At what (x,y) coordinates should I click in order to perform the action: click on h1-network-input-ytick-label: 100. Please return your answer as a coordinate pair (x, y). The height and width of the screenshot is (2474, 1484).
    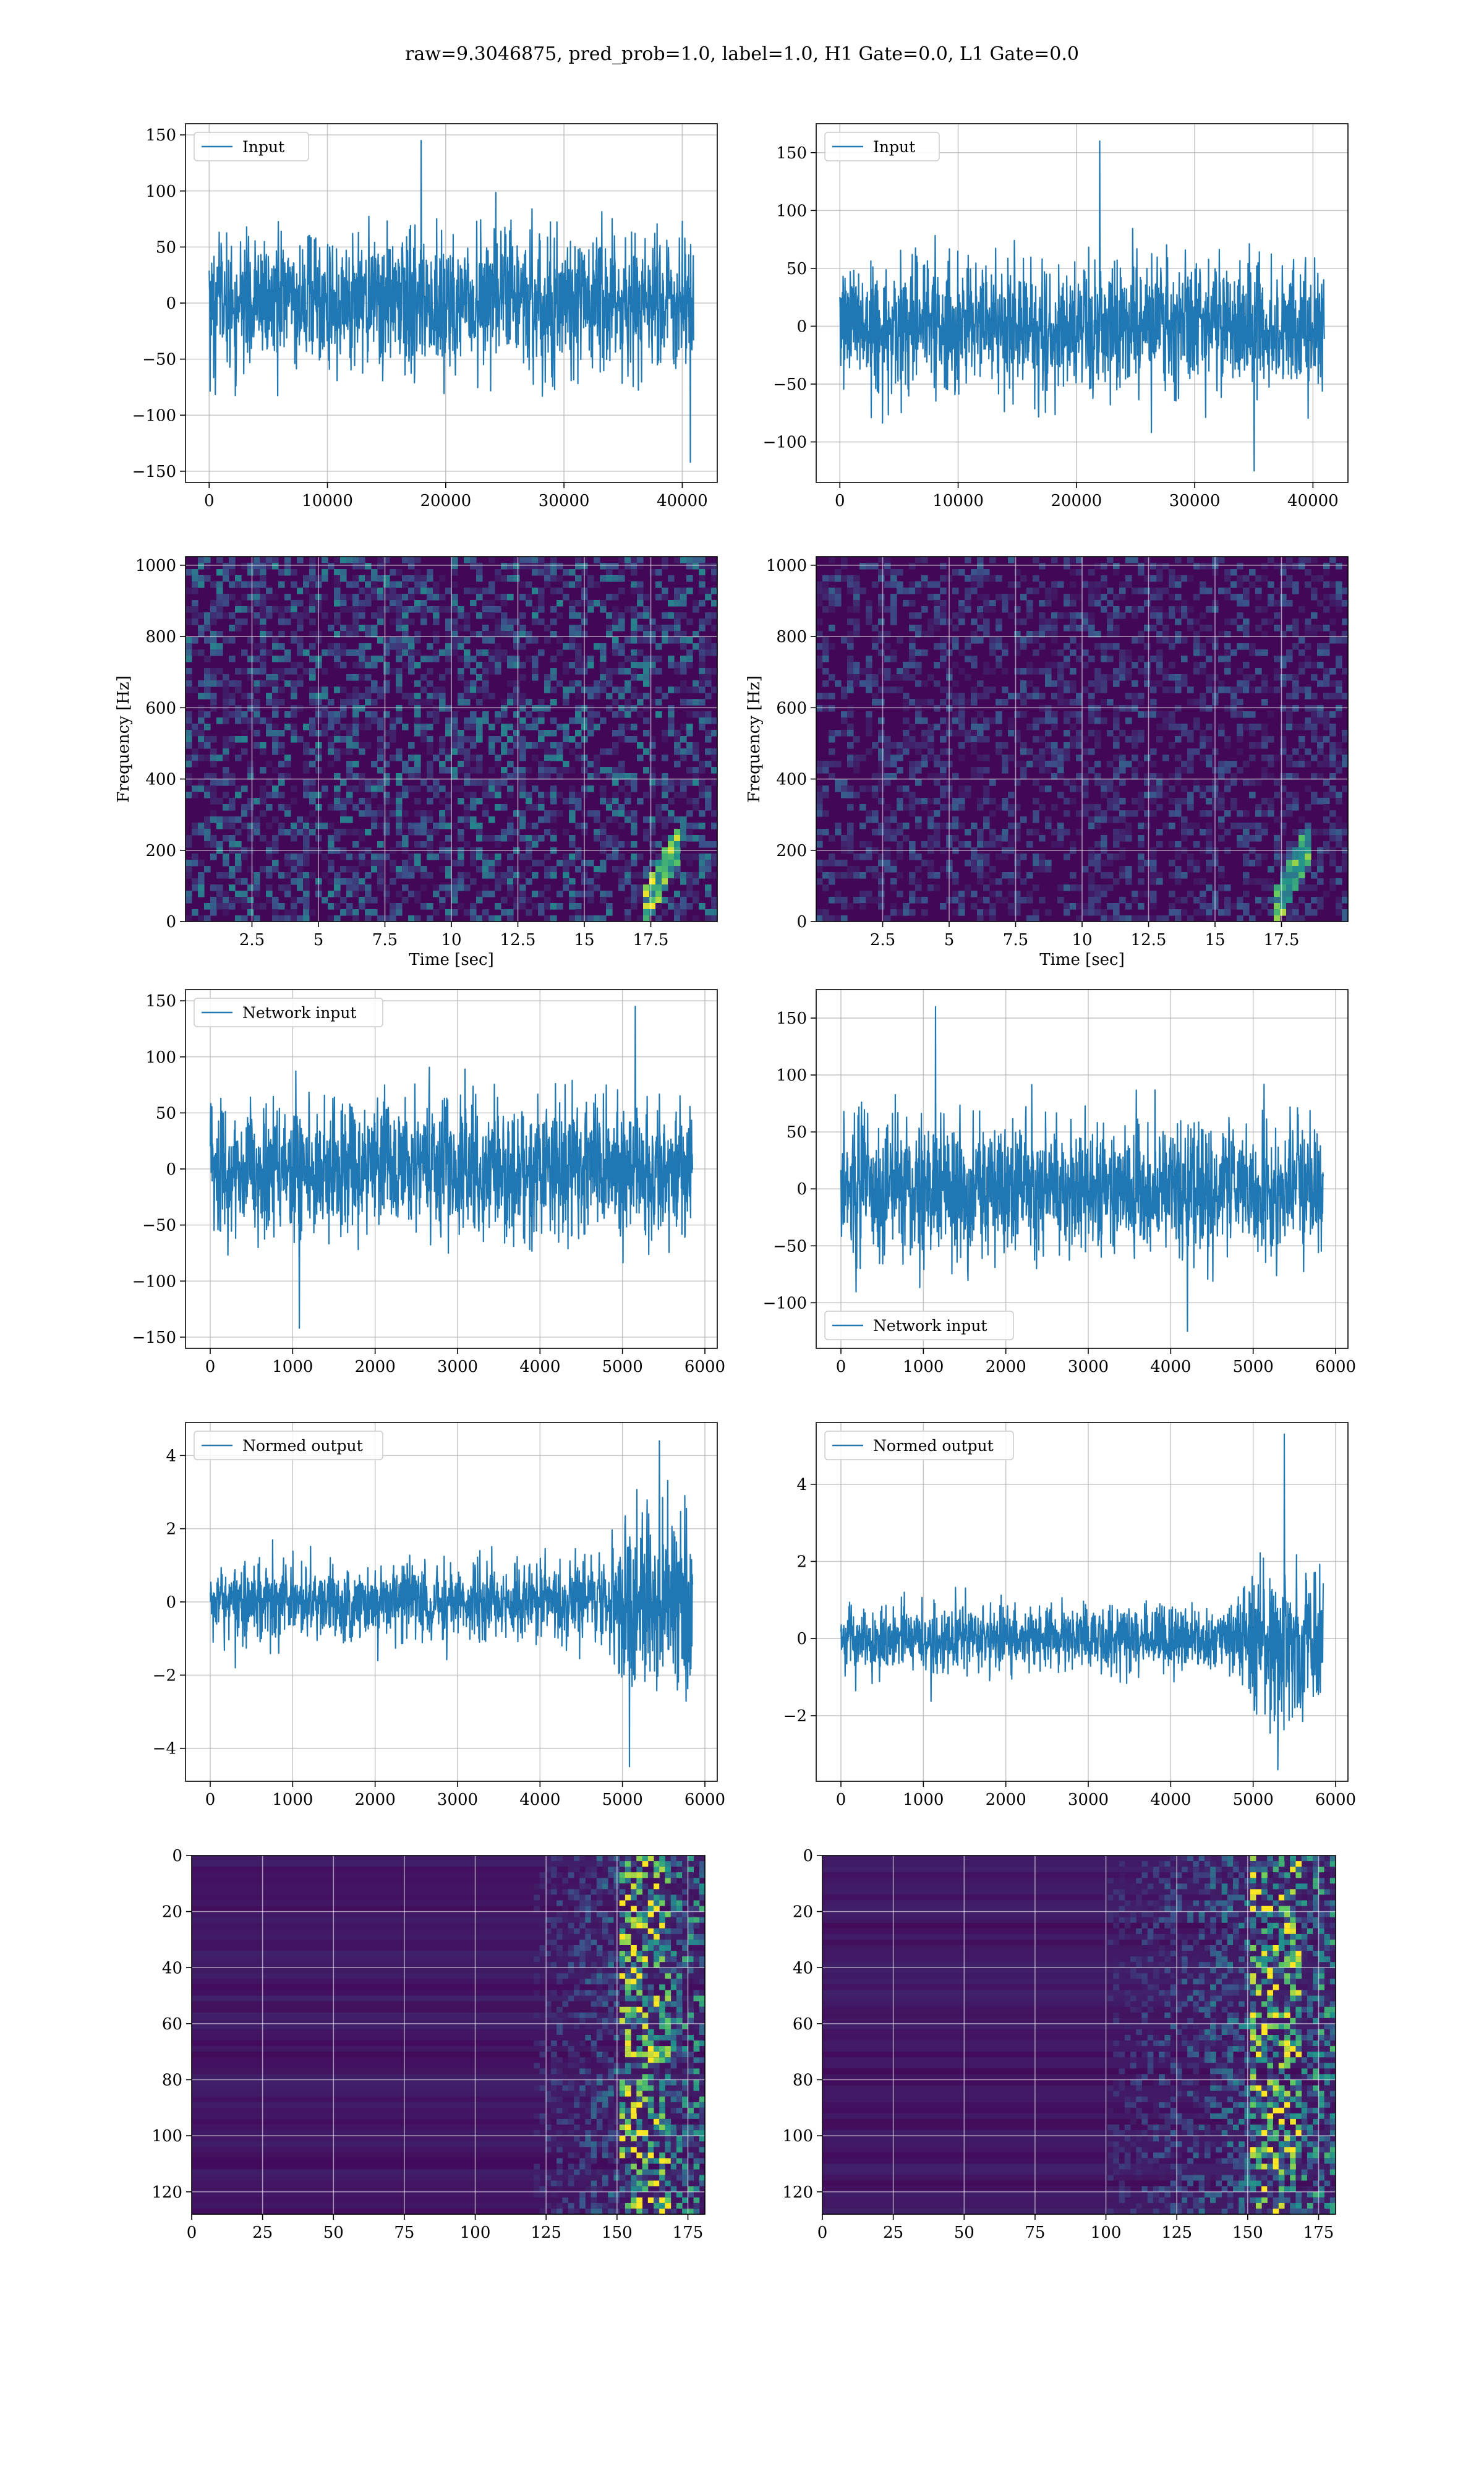
    Looking at the image, I should click on (160, 1057).